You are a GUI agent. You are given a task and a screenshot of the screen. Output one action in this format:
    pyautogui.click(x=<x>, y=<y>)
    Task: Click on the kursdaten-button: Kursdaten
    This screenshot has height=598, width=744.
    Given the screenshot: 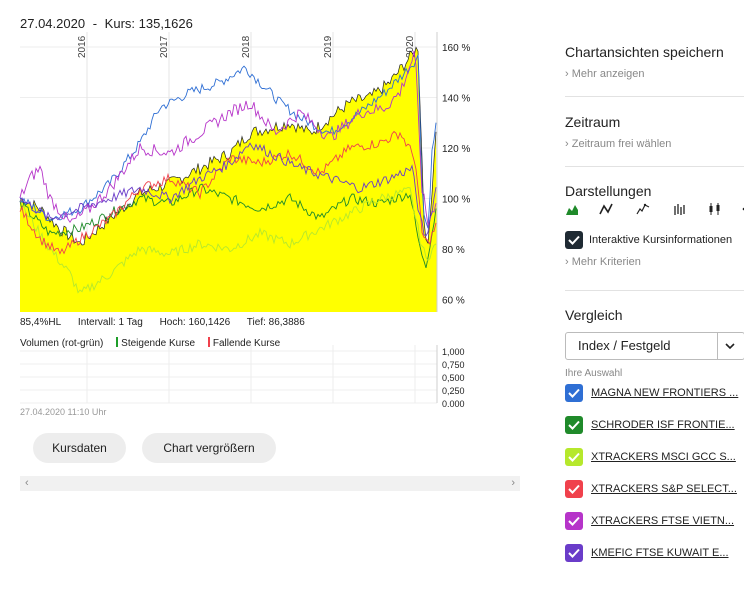 What is the action you would take?
    pyautogui.click(x=79, y=448)
    